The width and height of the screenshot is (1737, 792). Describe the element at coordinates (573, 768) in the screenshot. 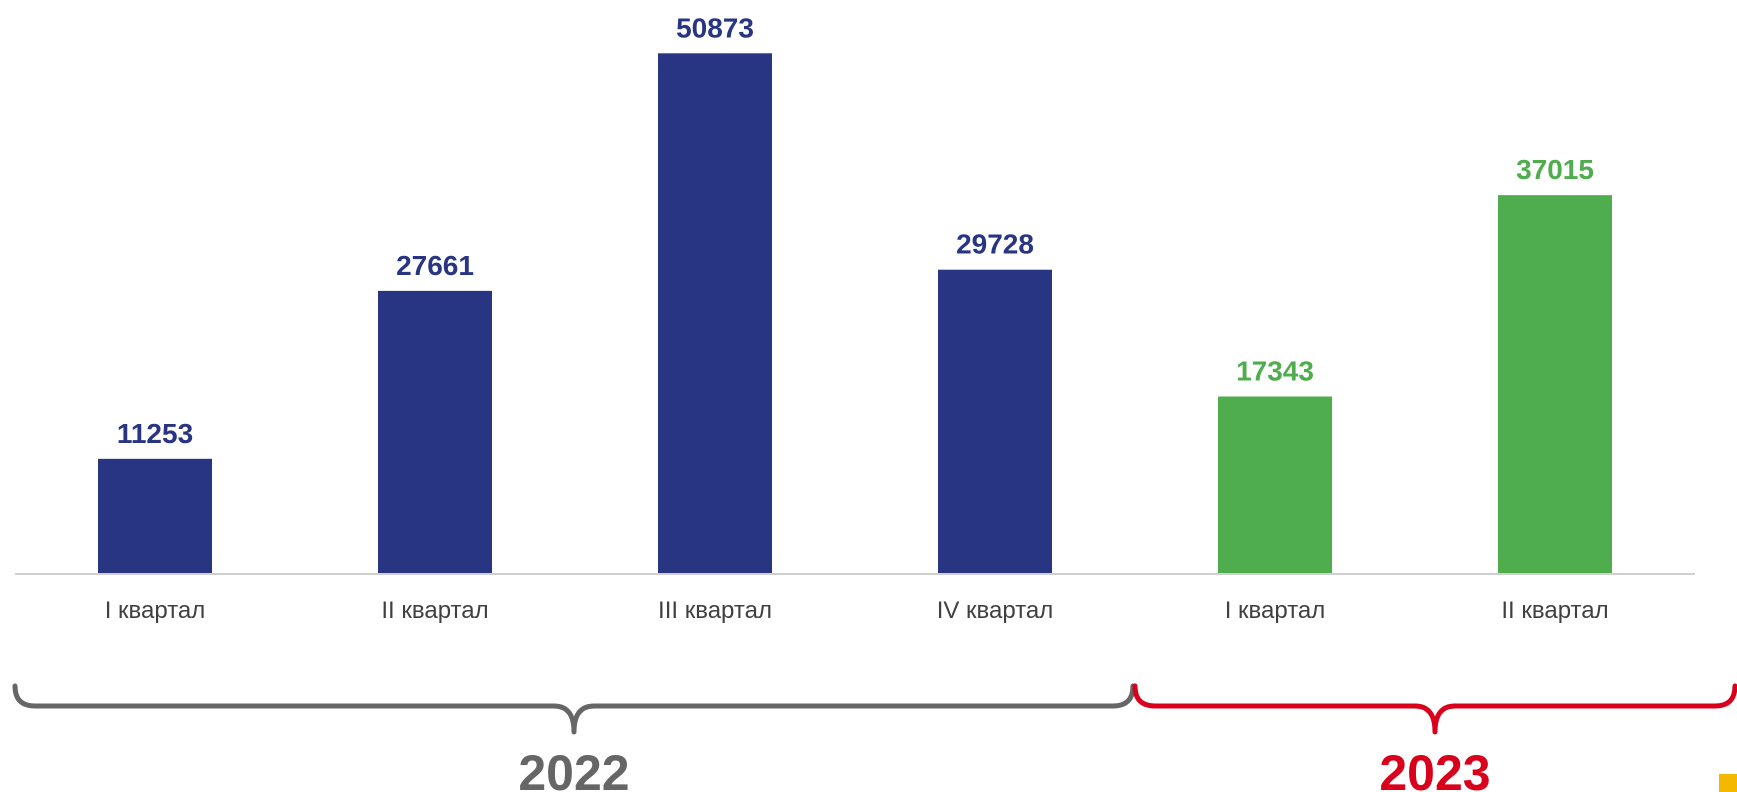

I see `year-label: 2022` at that location.